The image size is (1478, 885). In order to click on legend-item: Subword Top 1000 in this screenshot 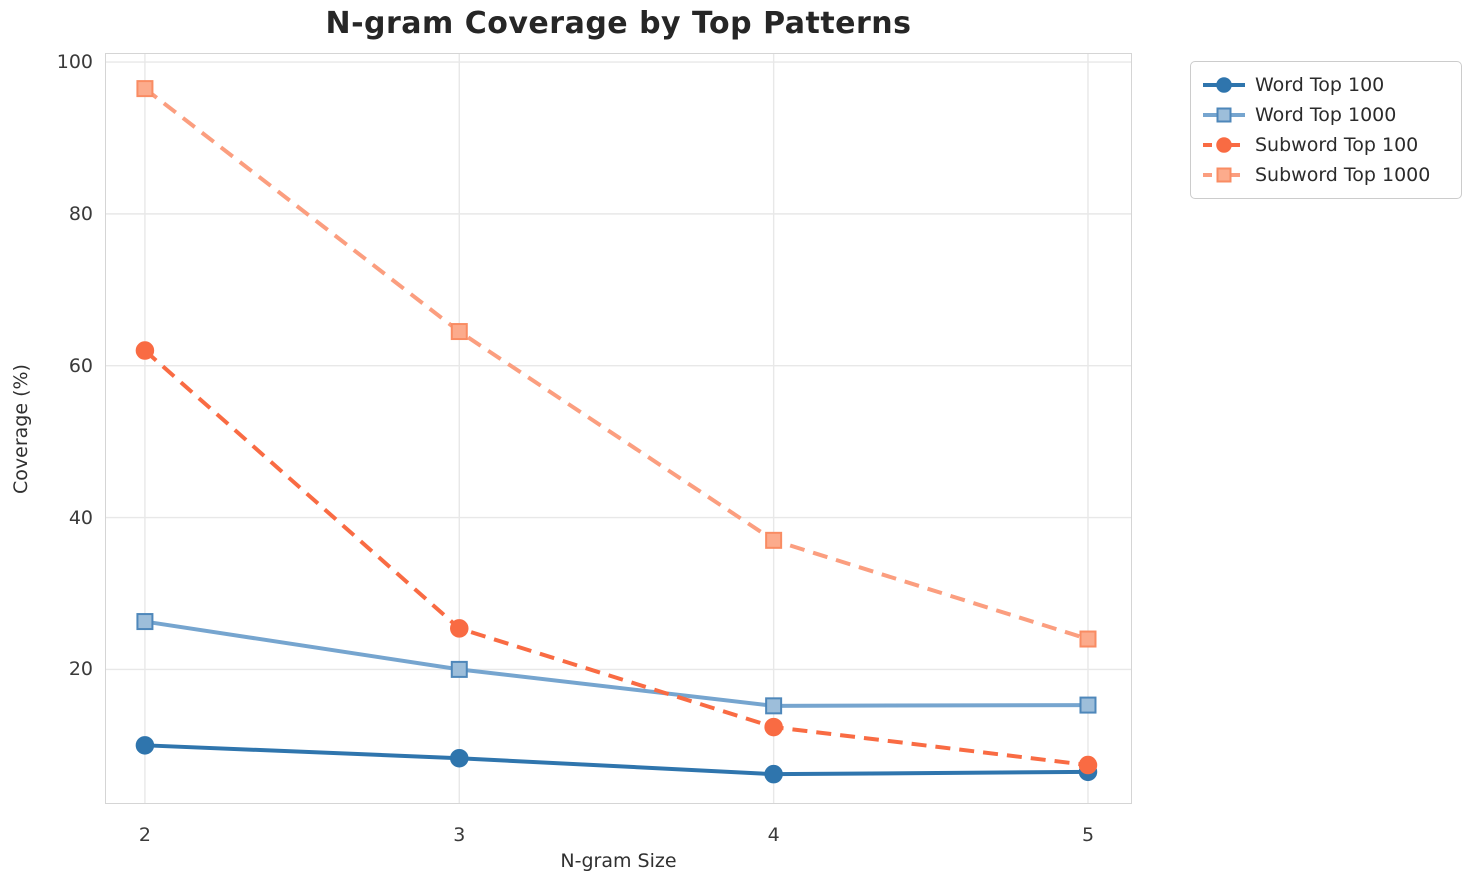, I will do `click(1326, 175)`.